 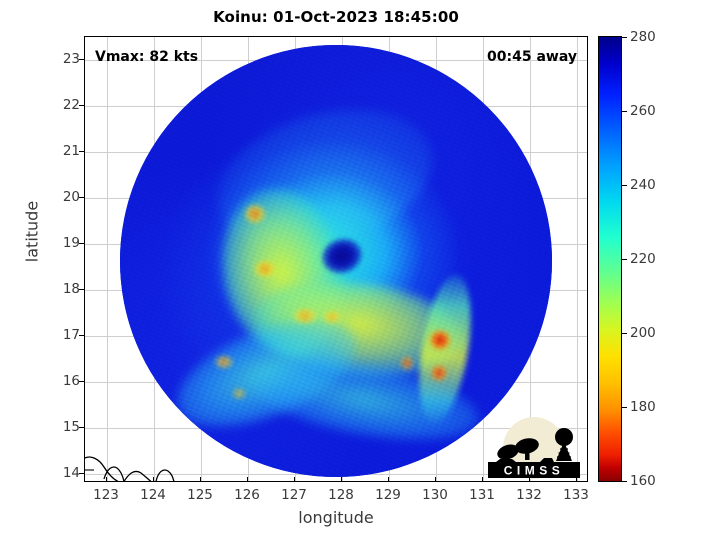 I want to click on vmax-annotation: Vmax: 82 kts, so click(x=147, y=57).